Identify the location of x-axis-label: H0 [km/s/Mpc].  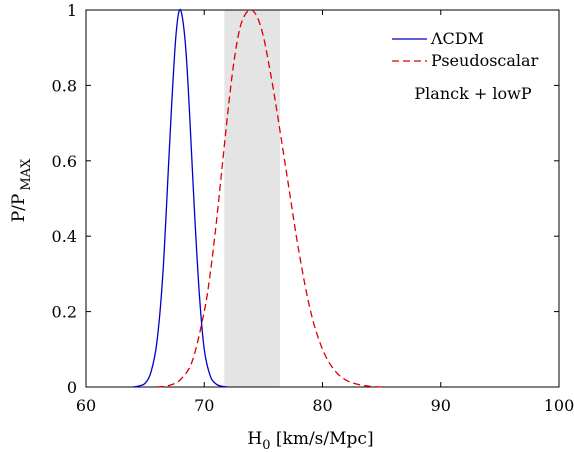
(310, 441).